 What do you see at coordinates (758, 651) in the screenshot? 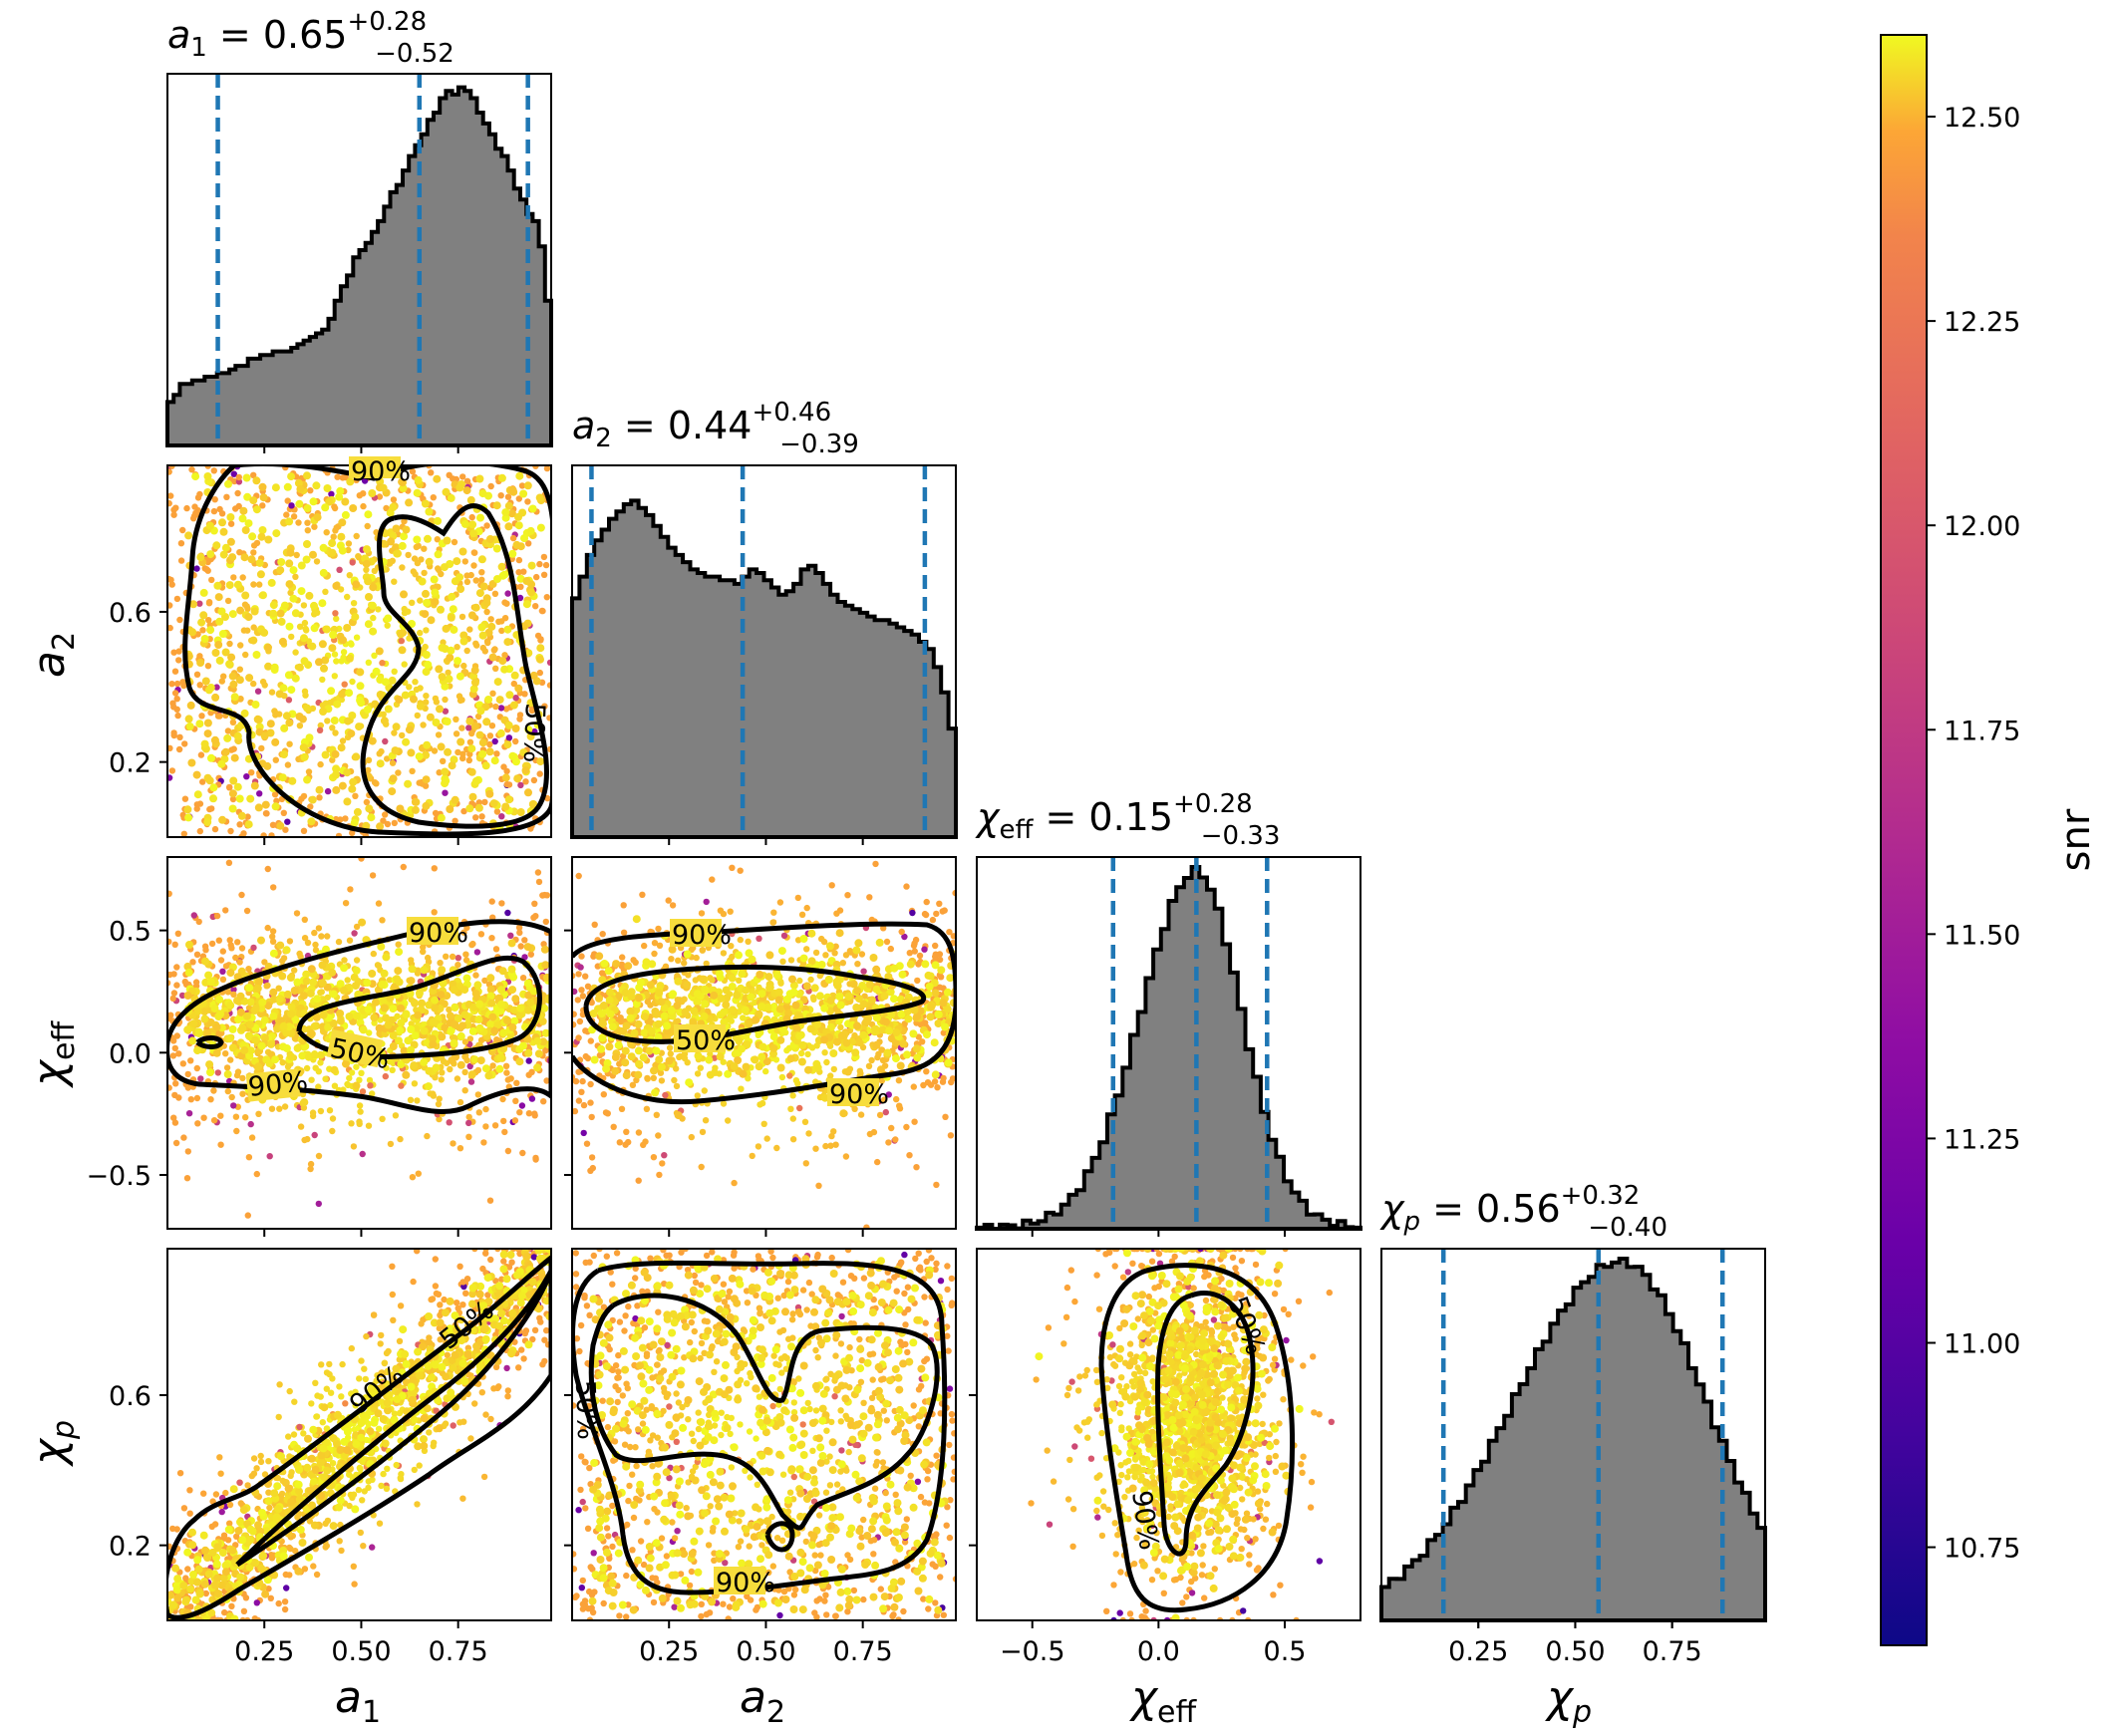
I see `quantile-lines-a2` at bounding box center [758, 651].